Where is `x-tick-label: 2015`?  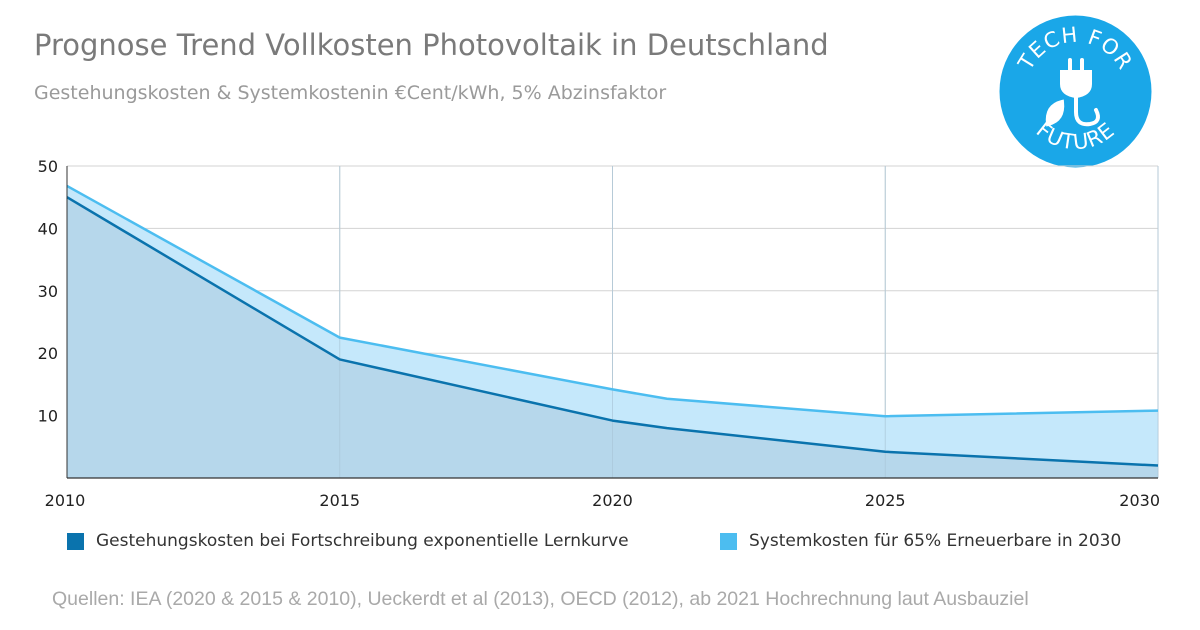 x-tick-label: 2015 is located at coordinates (339, 500).